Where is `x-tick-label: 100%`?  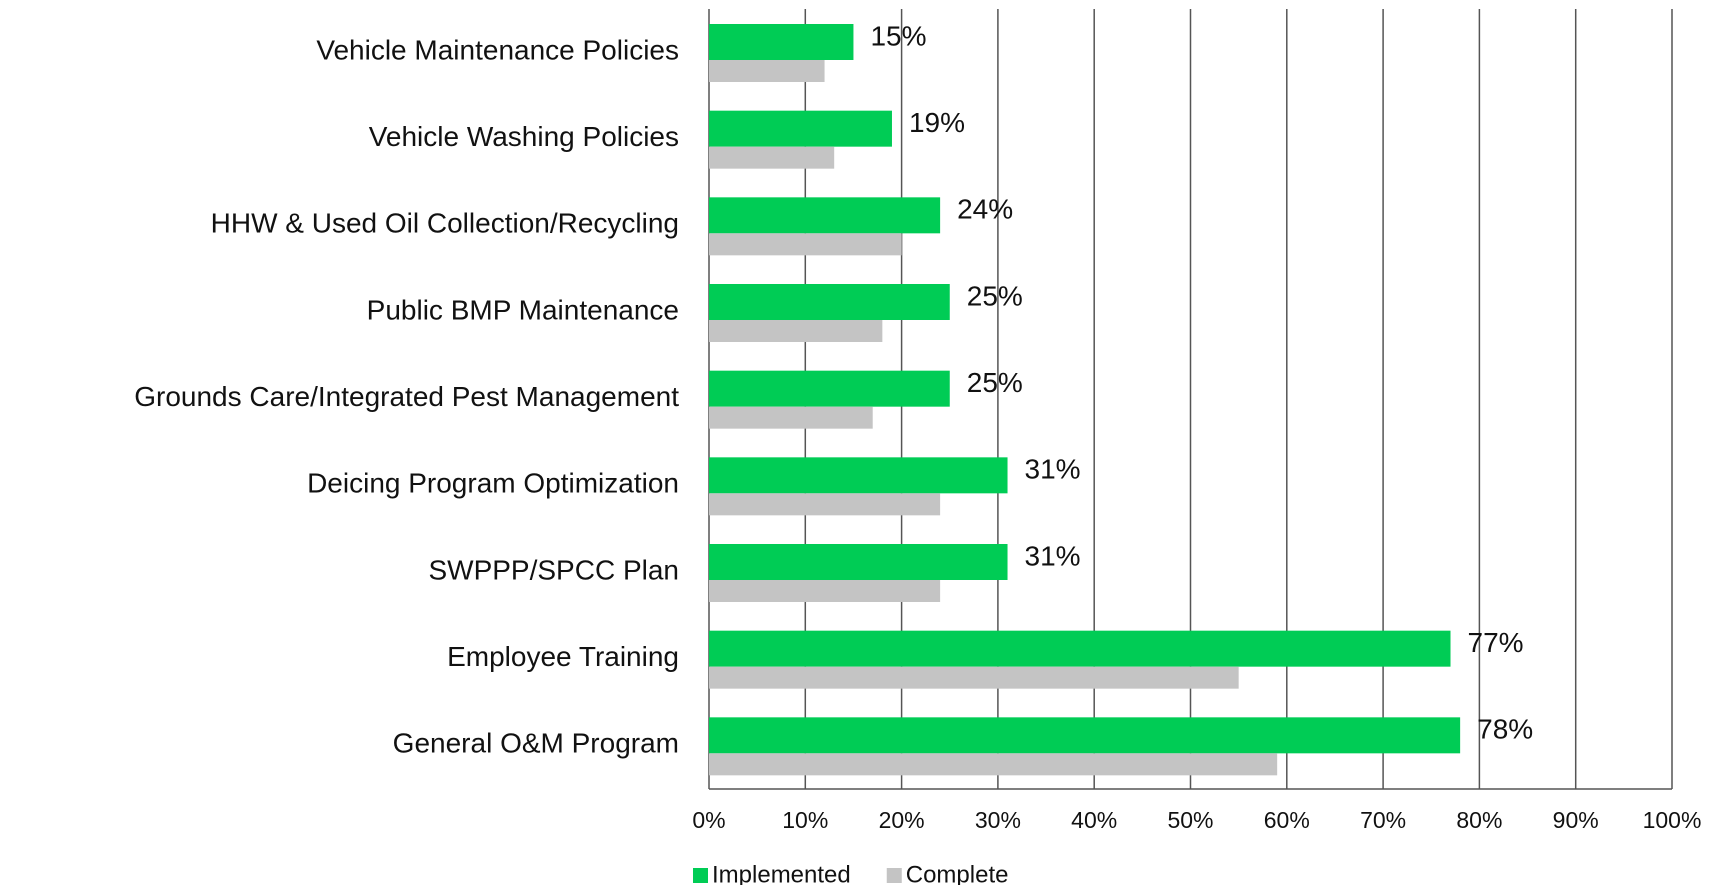
x-tick-label: 100% is located at coordinates (1672, 820).